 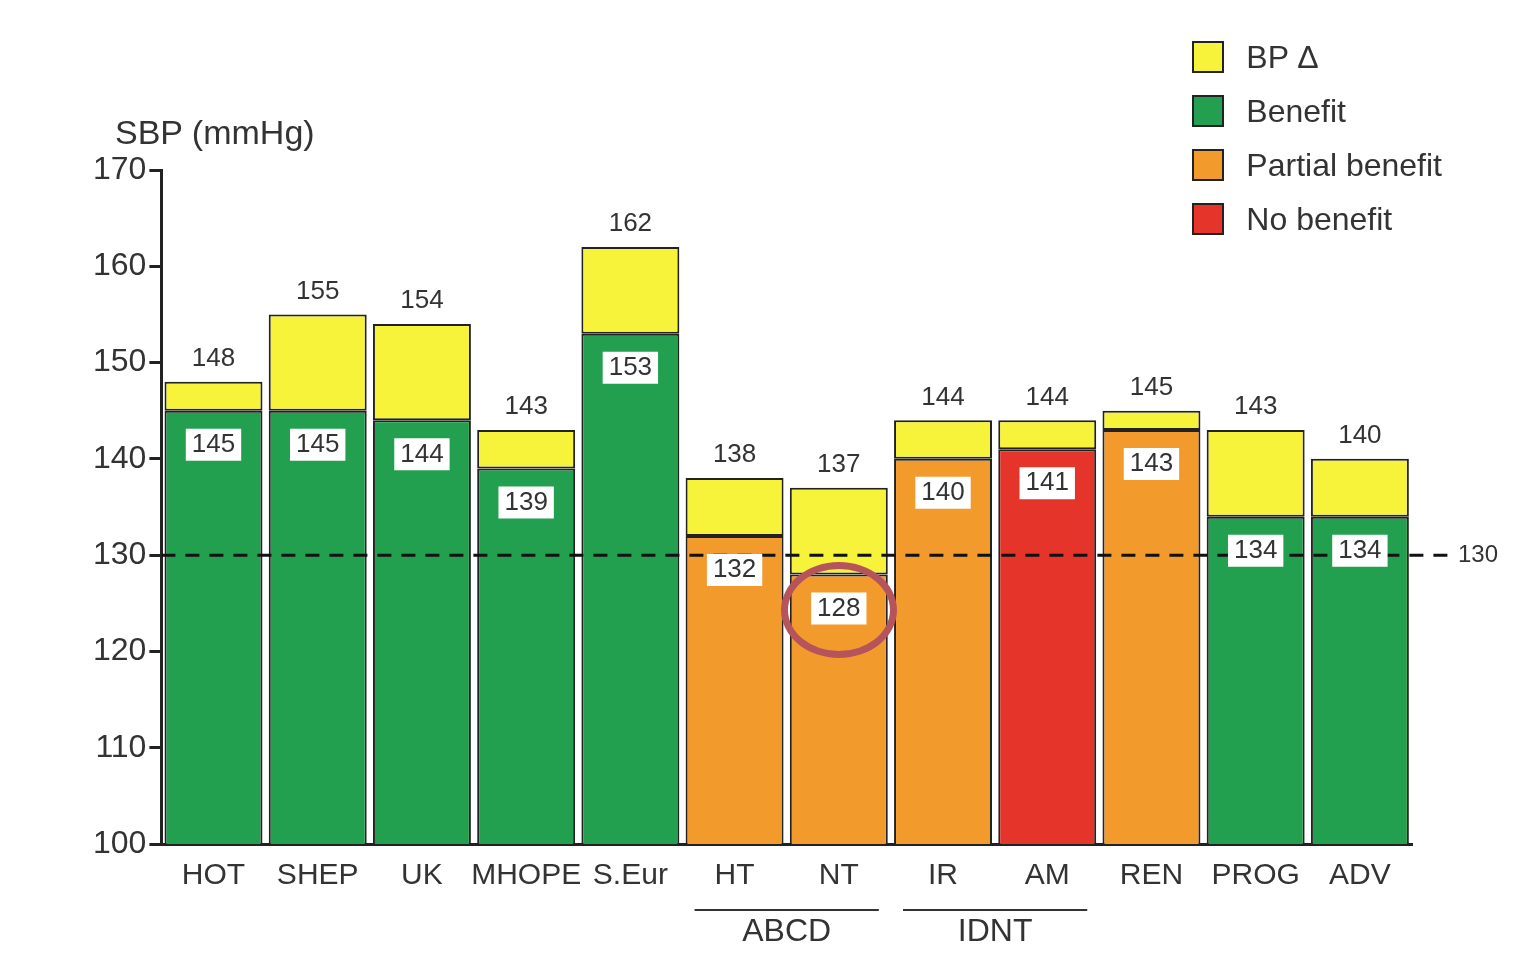 What do you see at coordinates (1047, 481) in the screenshot?
I see `data-label: 141` at bounding box center [1047, 481].